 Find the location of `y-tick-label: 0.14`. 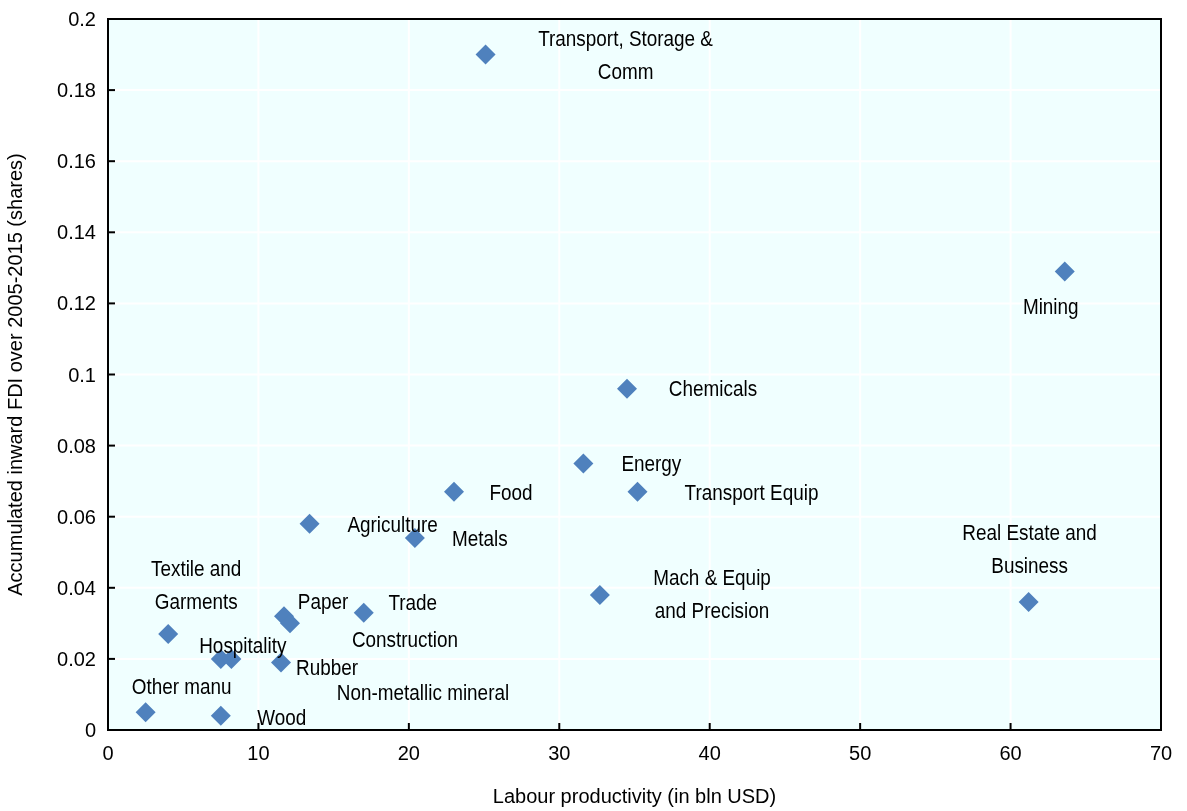

y-tick-label: 0.14 is located at coordinates (76, 232).